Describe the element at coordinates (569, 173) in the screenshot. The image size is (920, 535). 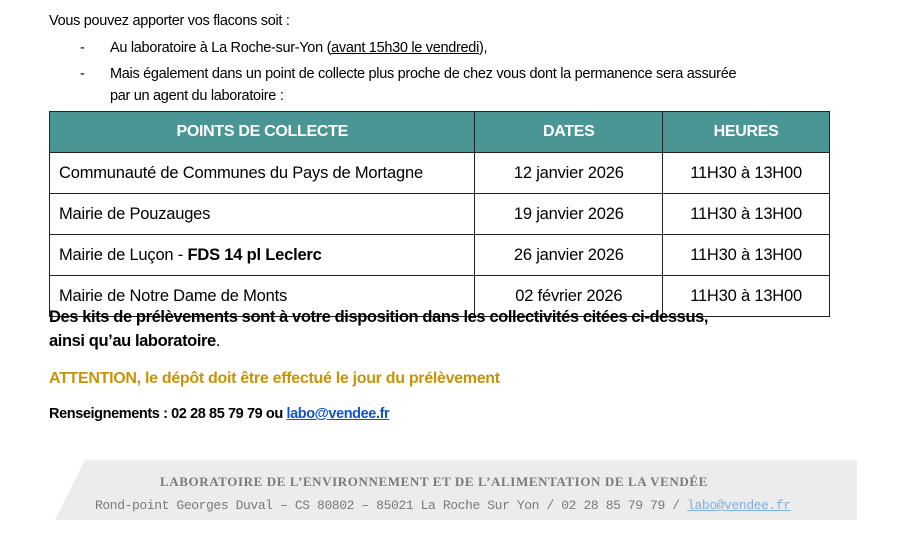
I see `cell-date: 12 janvier 2026` at that location.